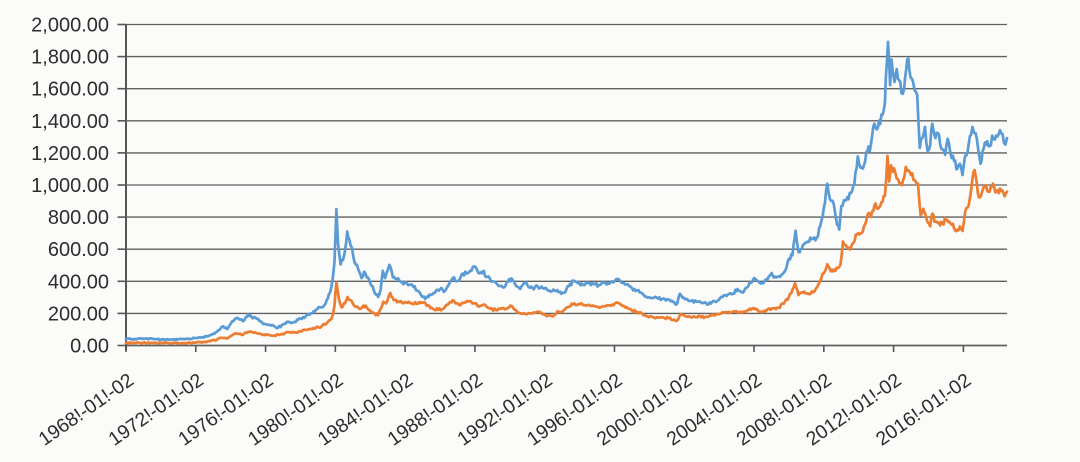 Image resolution: width=1080 pixels, height=462 pixels. I want to click on y-tick-label: 1,800.00, so click(70, 58).